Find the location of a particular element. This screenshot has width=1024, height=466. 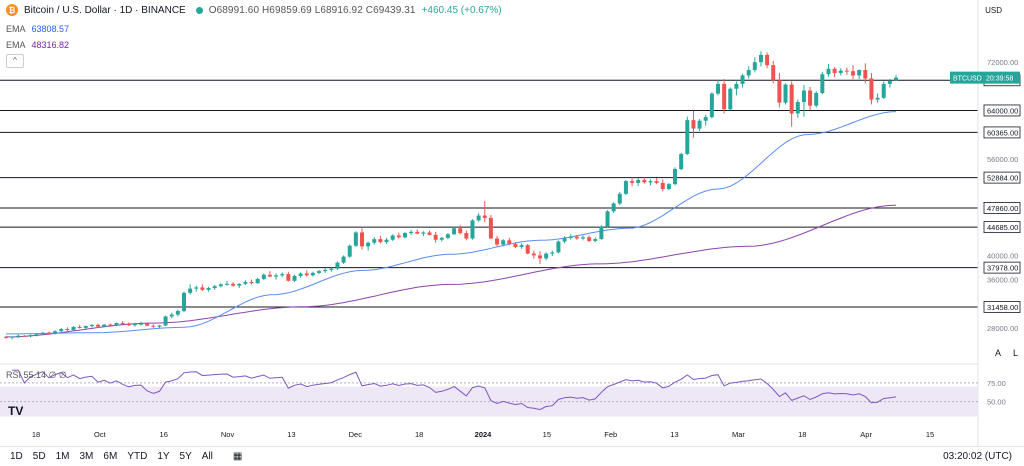

time-tick-13: Apr is located at coordinates (866, 434).